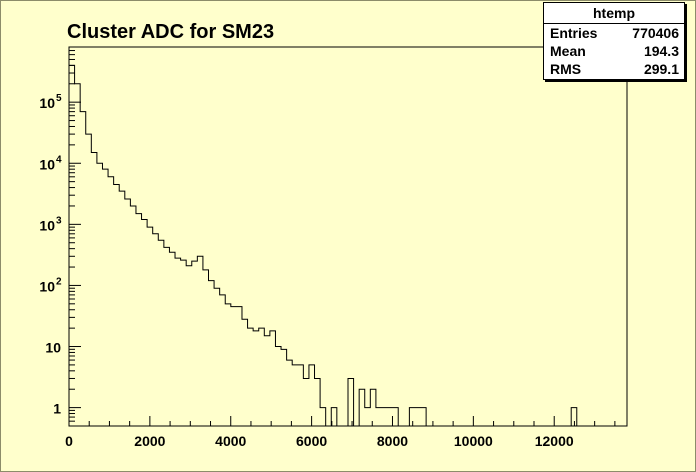 Image resolution: width=696 pixels, height=472 pixels. Describe the element at coordinates (171, 32) in the screenshot. I see `chart-title: Cluster ADC for SM23` at that location.